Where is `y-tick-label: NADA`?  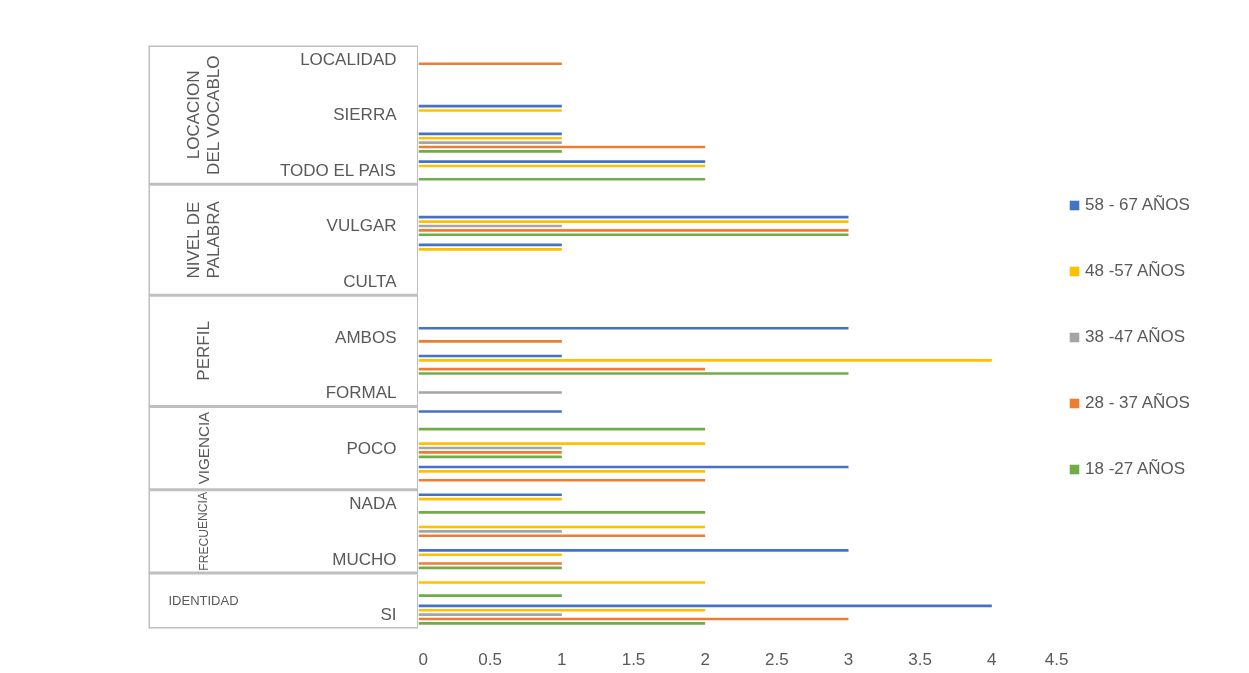
y-tick-label: NADA is located at coordinates (373, 504).